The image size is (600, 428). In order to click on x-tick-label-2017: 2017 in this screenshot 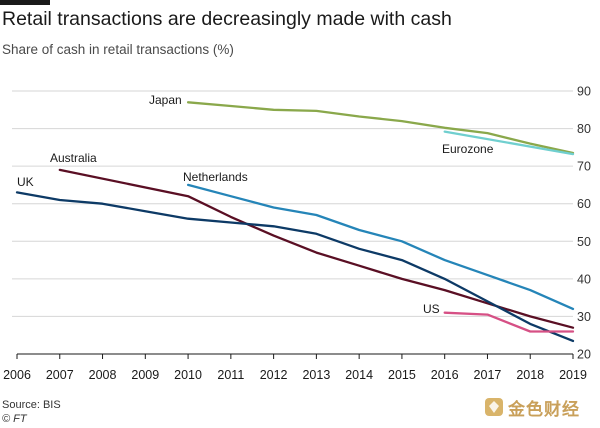, I will do `click(488, 375)`.